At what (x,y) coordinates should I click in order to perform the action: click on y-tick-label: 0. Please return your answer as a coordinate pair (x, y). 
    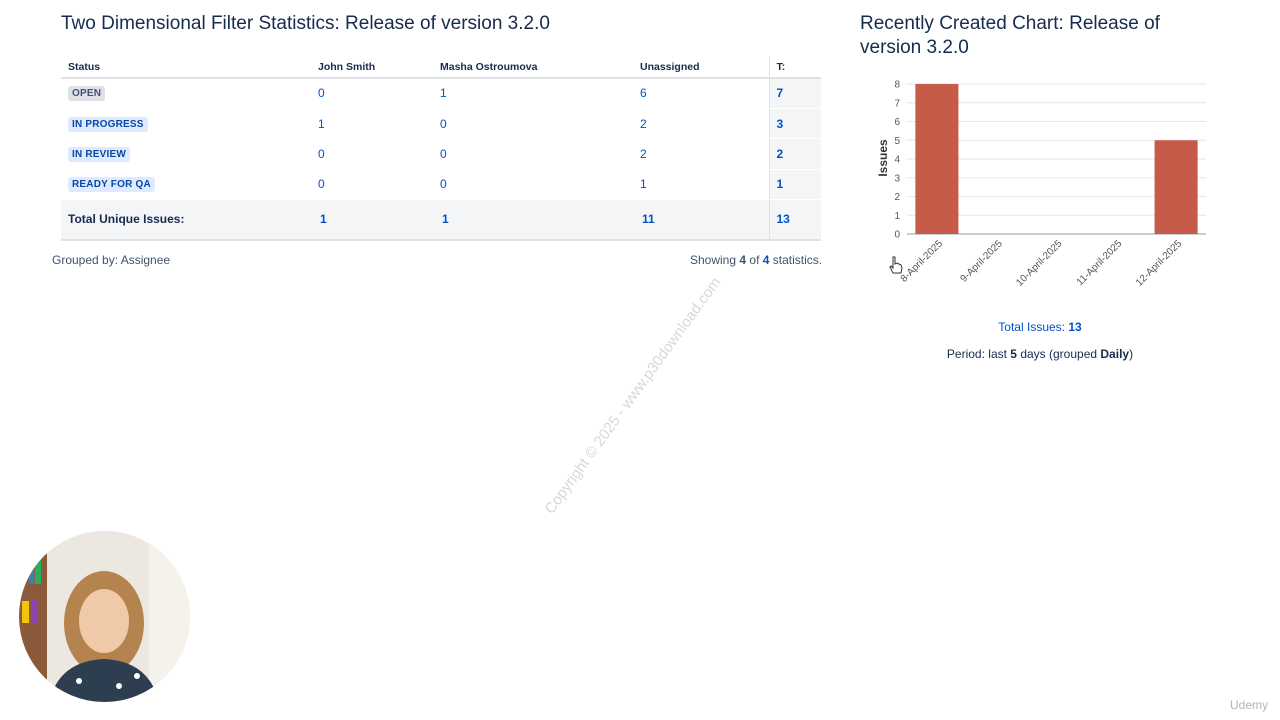
    Looking at the image, I should click on (897, 235).